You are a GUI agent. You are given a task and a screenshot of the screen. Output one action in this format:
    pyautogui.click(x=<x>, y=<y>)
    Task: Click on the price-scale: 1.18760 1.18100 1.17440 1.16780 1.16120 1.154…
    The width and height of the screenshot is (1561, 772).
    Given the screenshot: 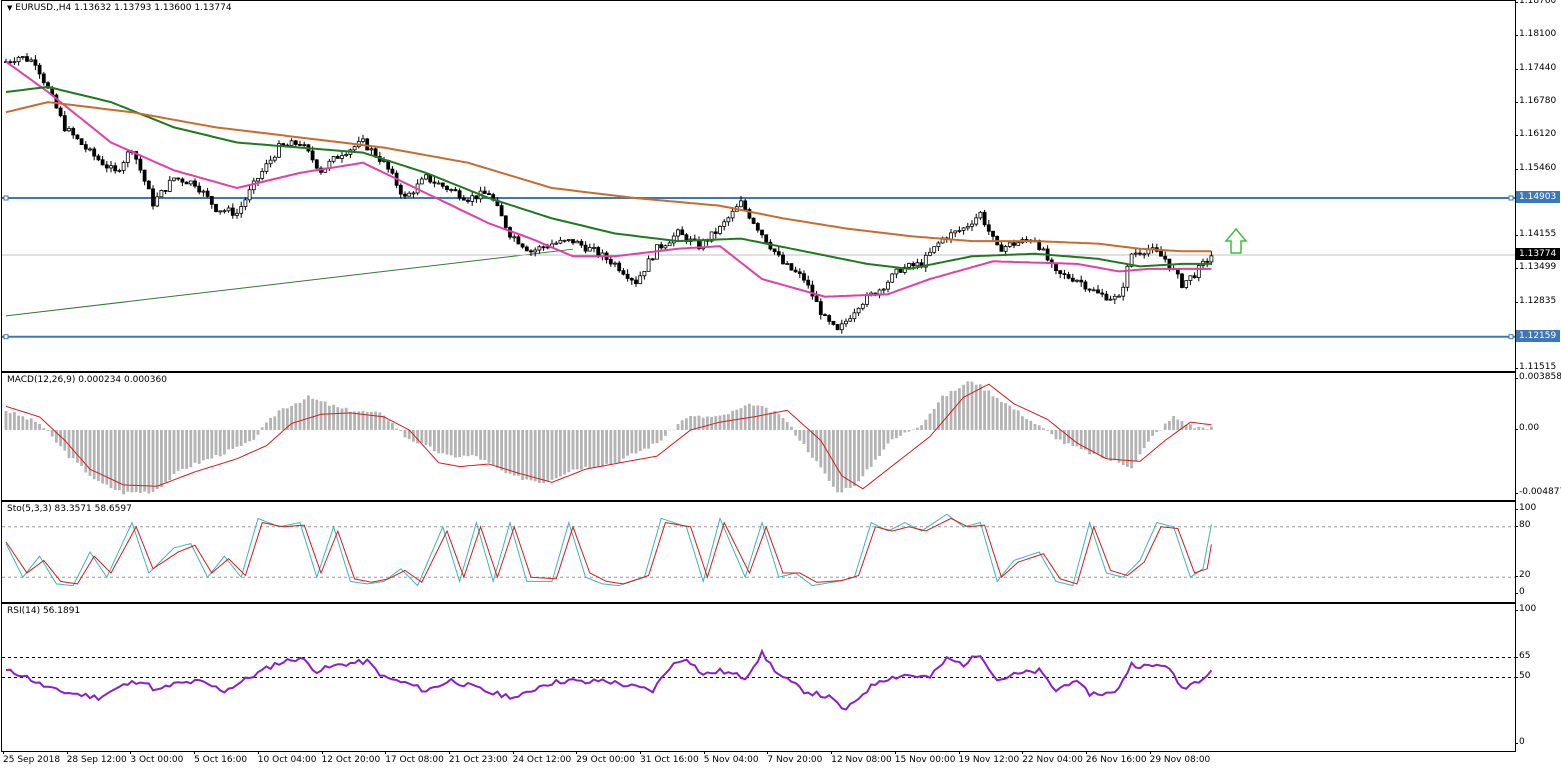 What is the action you would take?
    pyautogui.click(x=1537, y=186)
    